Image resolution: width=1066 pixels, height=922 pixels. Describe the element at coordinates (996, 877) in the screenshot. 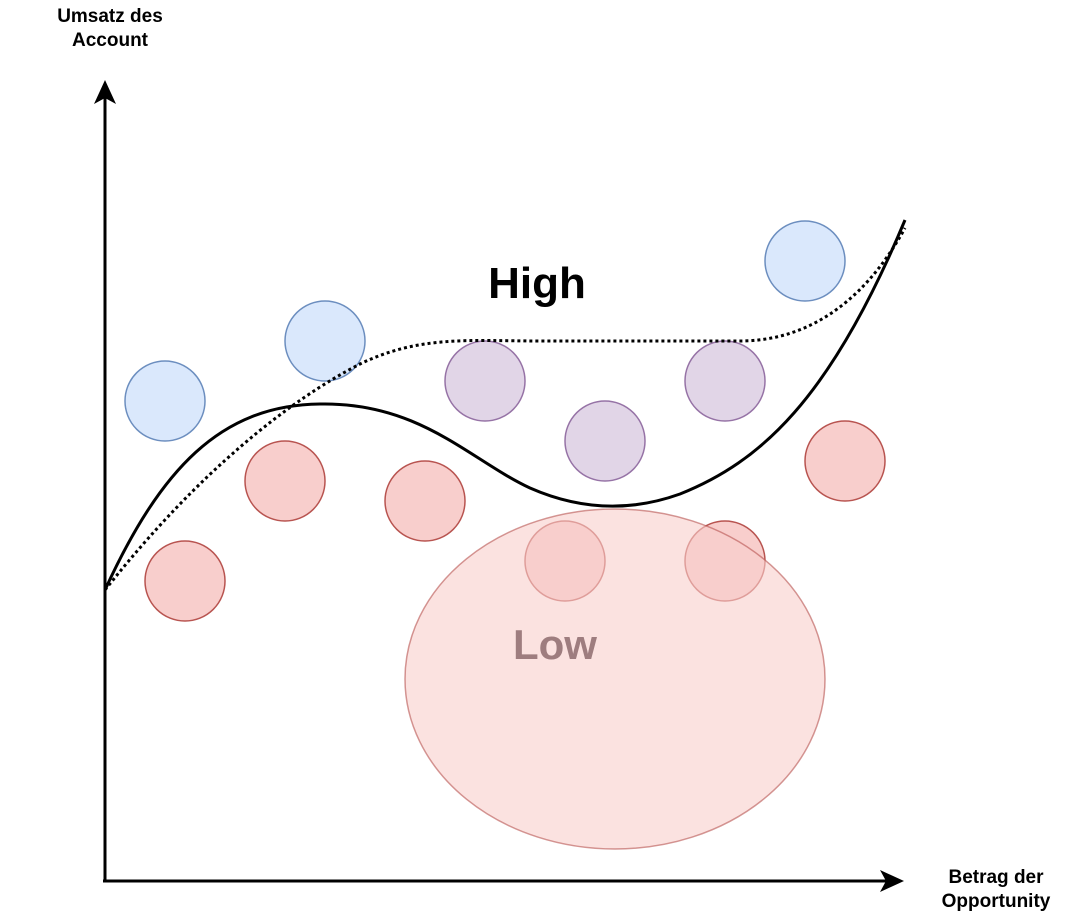

I see `x-axis-label-line1: Betrag der` at that location.